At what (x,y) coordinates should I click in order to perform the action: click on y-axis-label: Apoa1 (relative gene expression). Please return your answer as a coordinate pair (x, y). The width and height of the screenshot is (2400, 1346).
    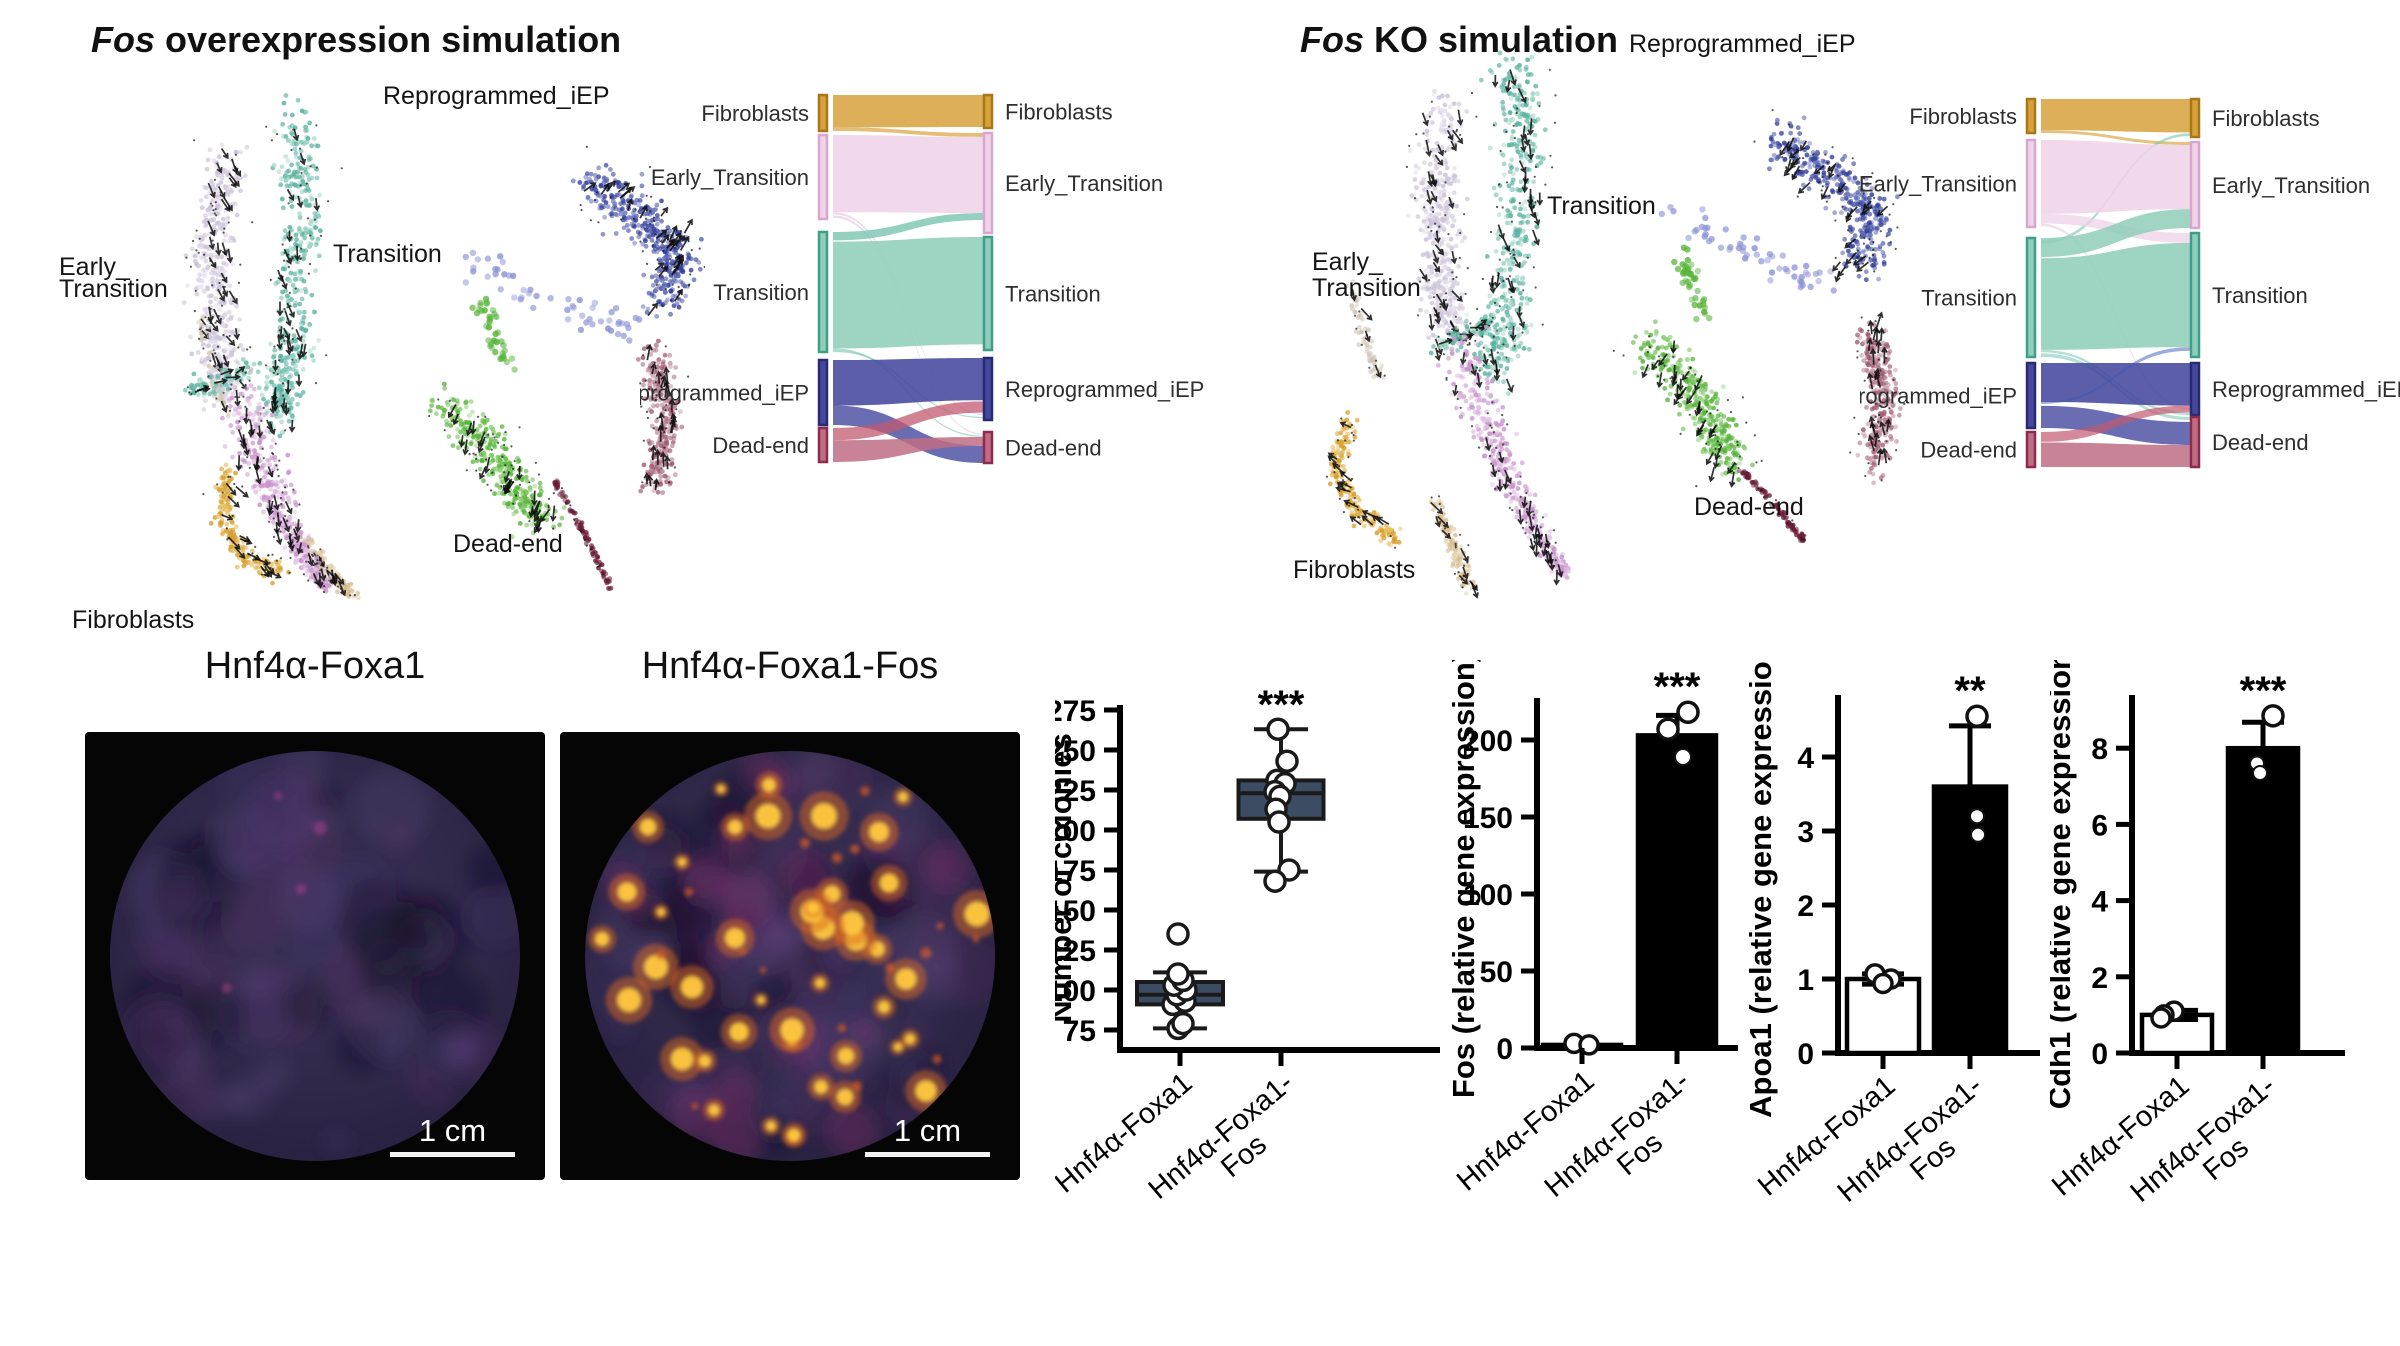
    Looking at the image, I should click on (1761, 889).